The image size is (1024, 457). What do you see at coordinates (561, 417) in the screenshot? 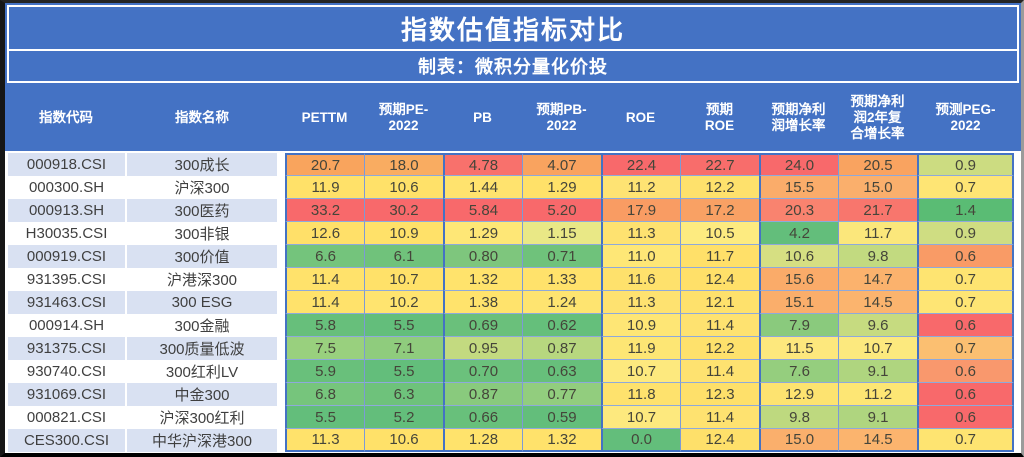
I see `value-cell: 0.59` at bounding box center [561, 417].